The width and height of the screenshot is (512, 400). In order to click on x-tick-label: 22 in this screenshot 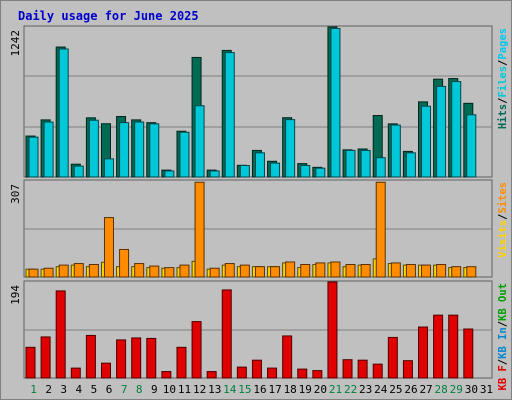, I will do `click(350, 389)`.